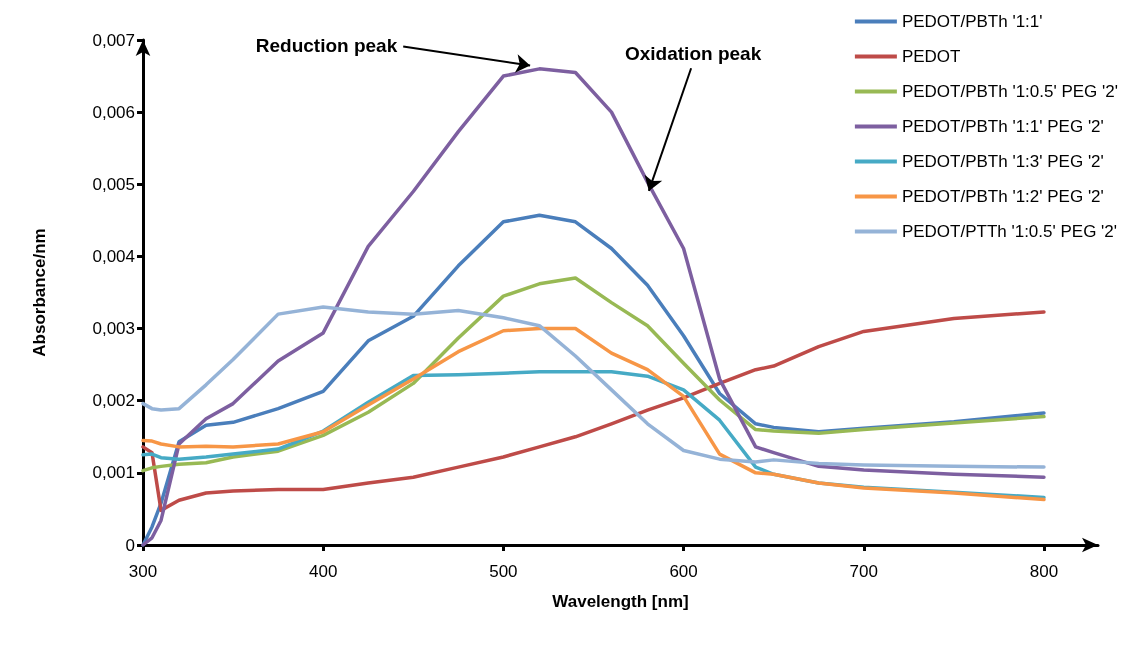  Describe the element at coordinates (113, 329) in the screenshot. I see `y-tick-label: 0,003` at that location.